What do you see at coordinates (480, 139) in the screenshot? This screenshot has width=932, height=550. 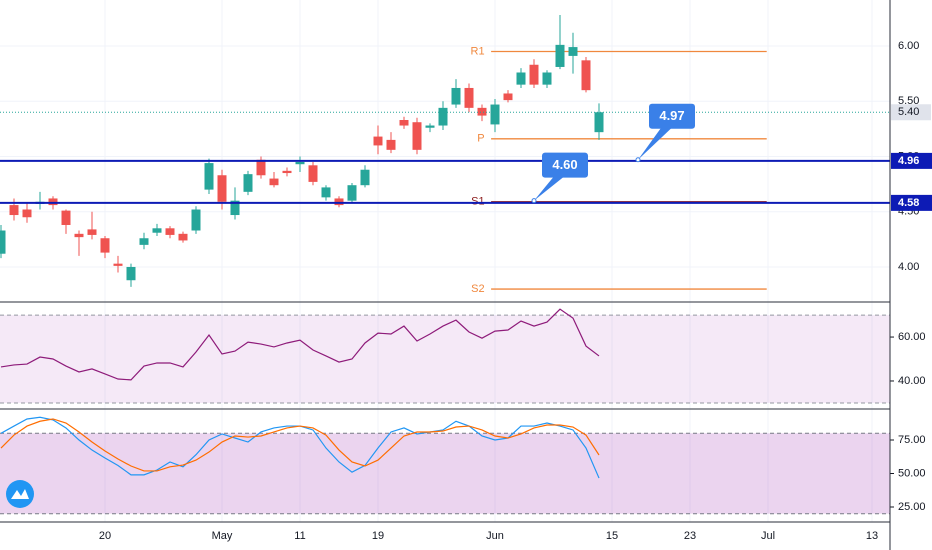 I see `pivot-label: P` at bounding box center [480, 139].